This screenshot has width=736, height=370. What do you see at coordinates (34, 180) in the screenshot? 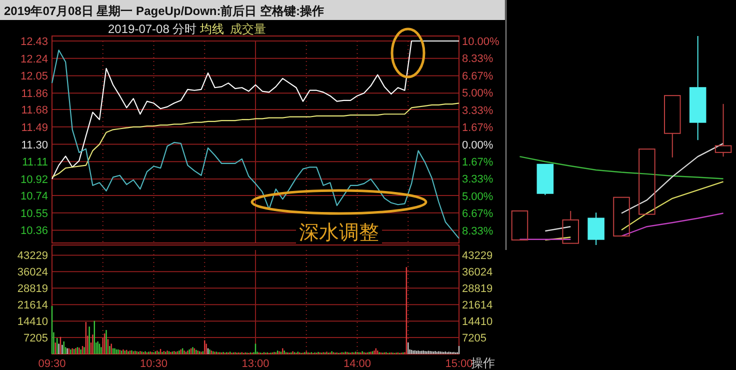
I see `y-tick-label: 10.92` at bounding box center [34, 180].